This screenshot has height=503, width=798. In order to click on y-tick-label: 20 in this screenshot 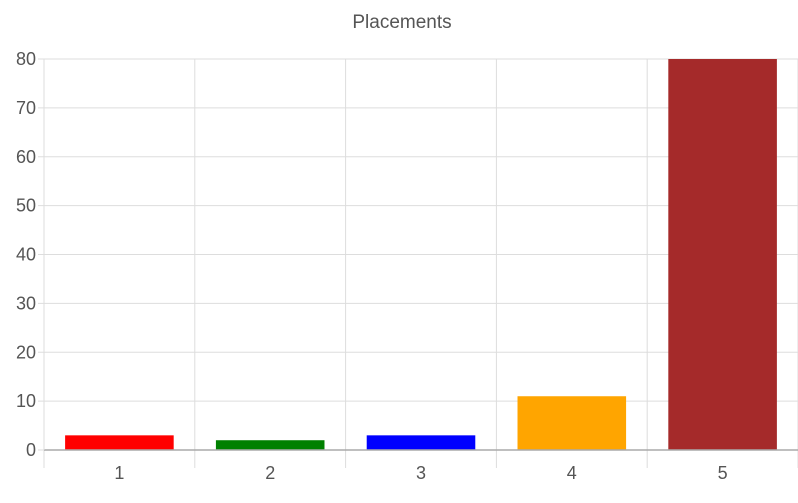, I will do `click(26, 352)`.